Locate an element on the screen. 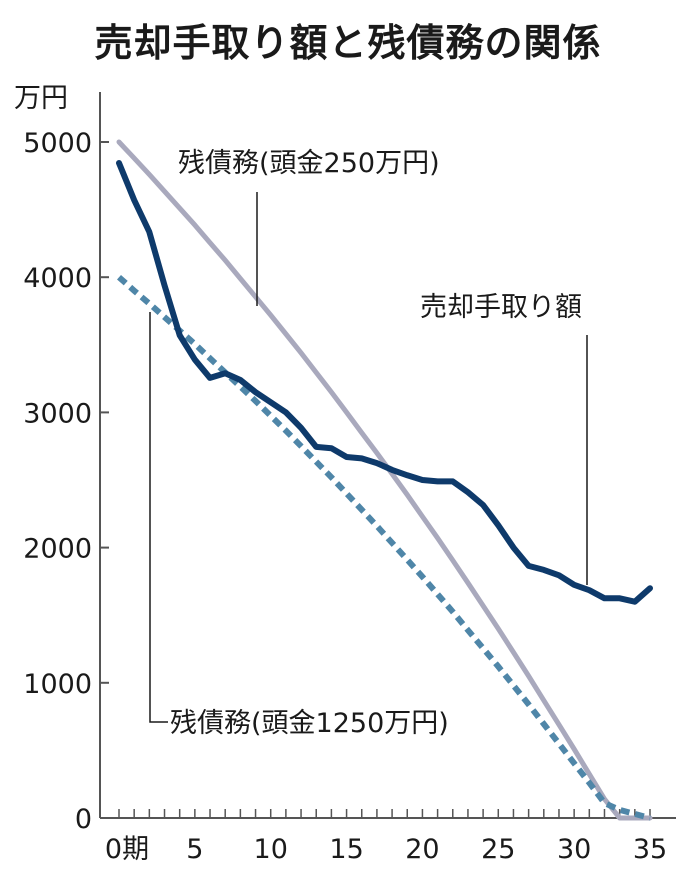 Image resolution: width=696 pixels, height=882 pixels. y-tick-label: 1000 is located at coordinates (57, 684).